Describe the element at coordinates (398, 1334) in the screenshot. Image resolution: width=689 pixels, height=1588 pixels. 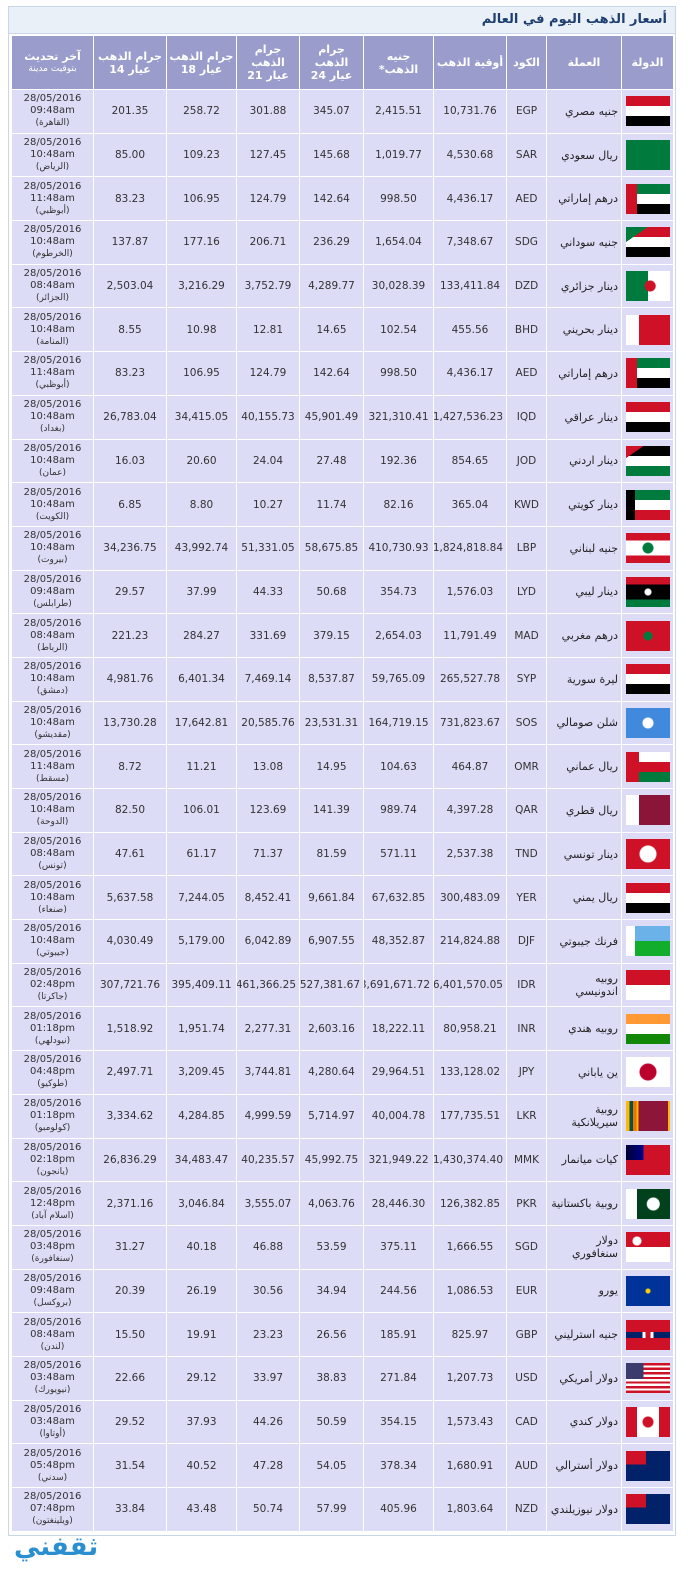
I see `pound-cell: 185.91` at that location.